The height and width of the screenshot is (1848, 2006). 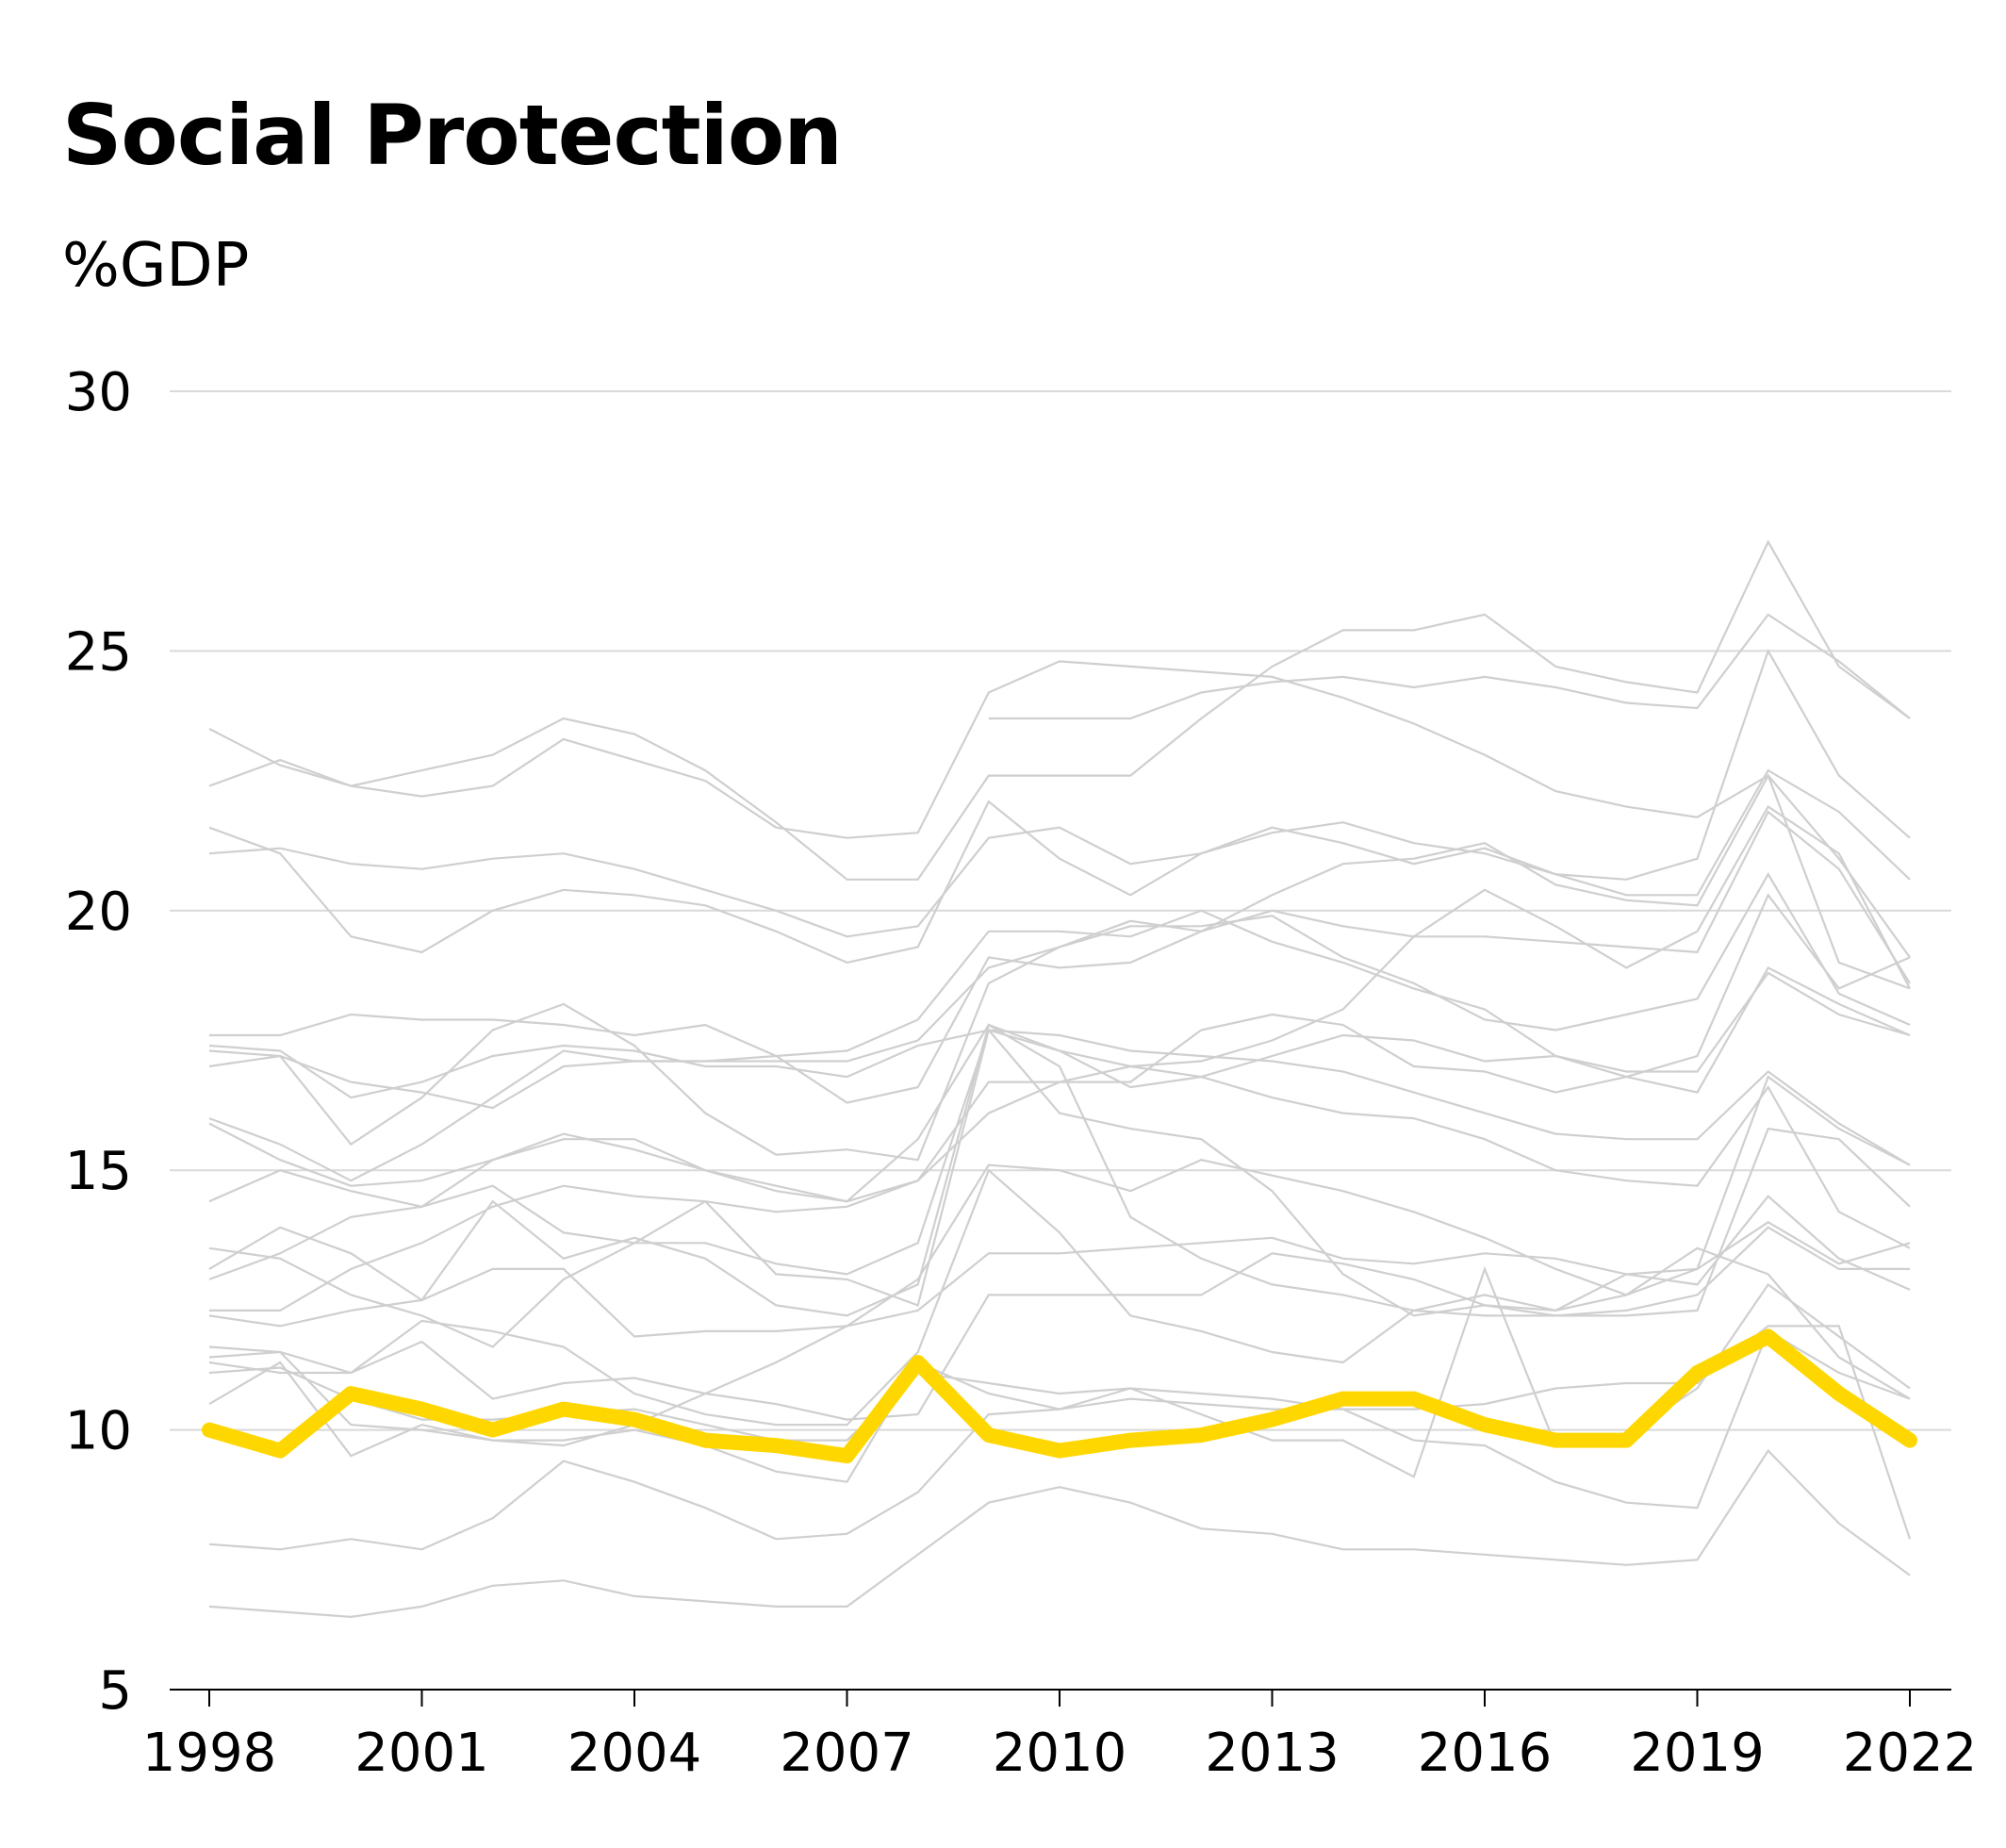 I want to click on y-tick-label-15: 15, so click(x=98, y=1171).